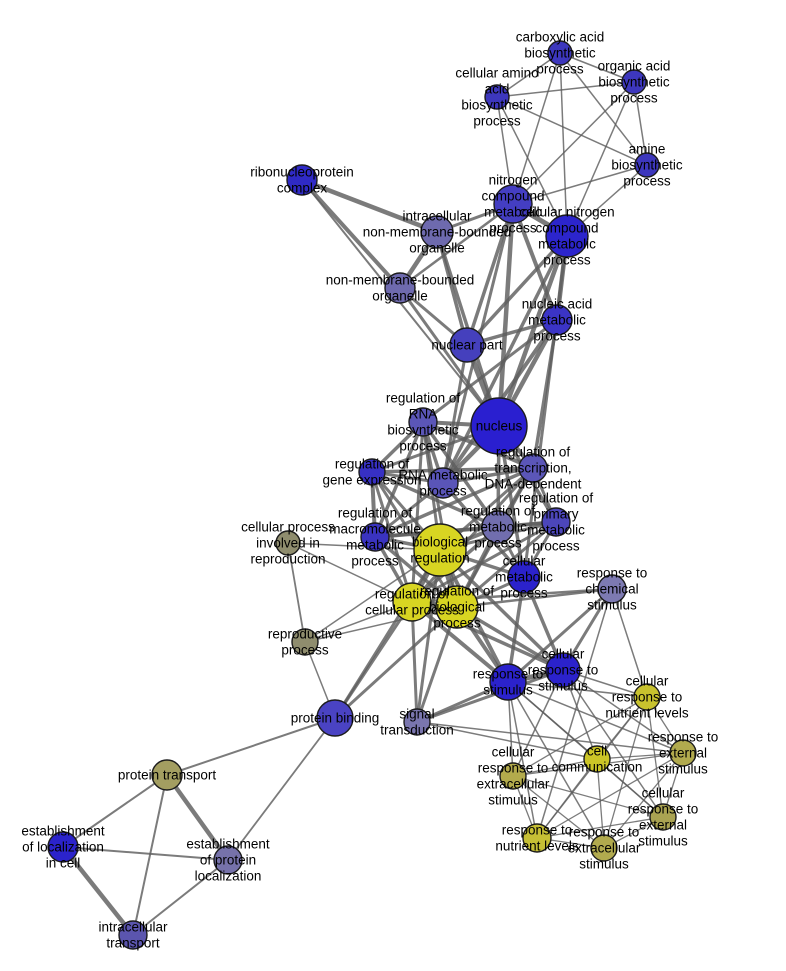 The image size is (786, 971). I want to click on edge-response-to-chemical-stimulus--response-to-nutrient-levels, so click(574, 713).